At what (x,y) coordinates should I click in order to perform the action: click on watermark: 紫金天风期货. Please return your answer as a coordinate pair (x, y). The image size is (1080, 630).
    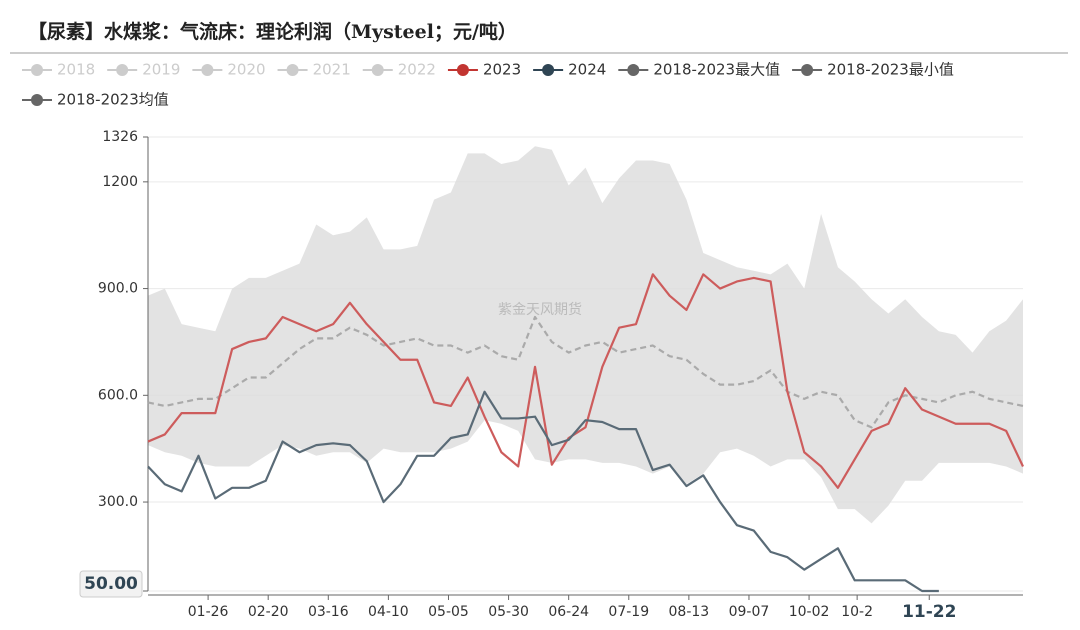
    Looking at the image, I should click on (540, 309).